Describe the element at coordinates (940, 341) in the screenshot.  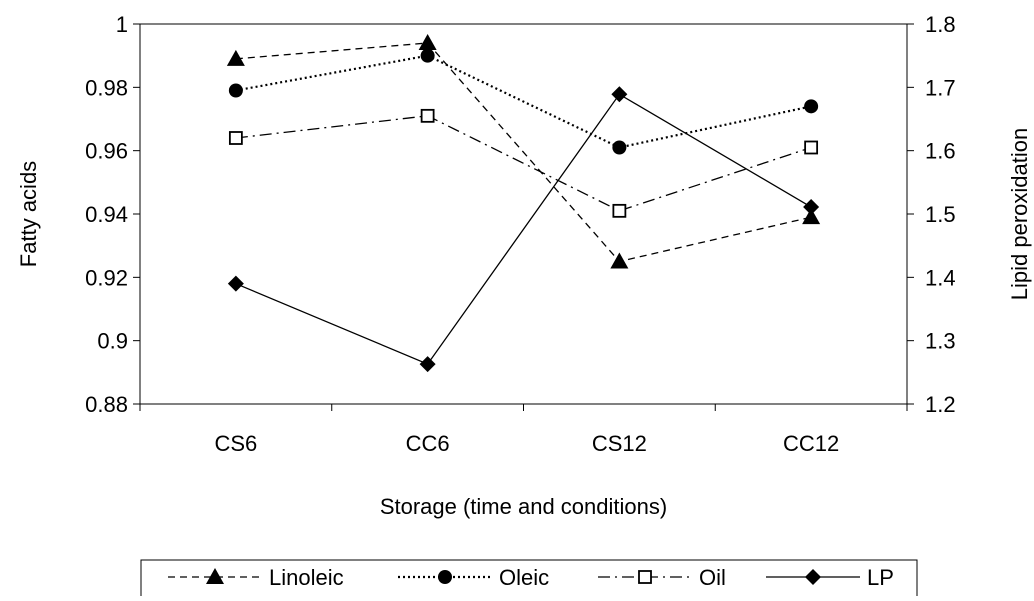
I see `y-right-tick-label: 1.3` at that location.